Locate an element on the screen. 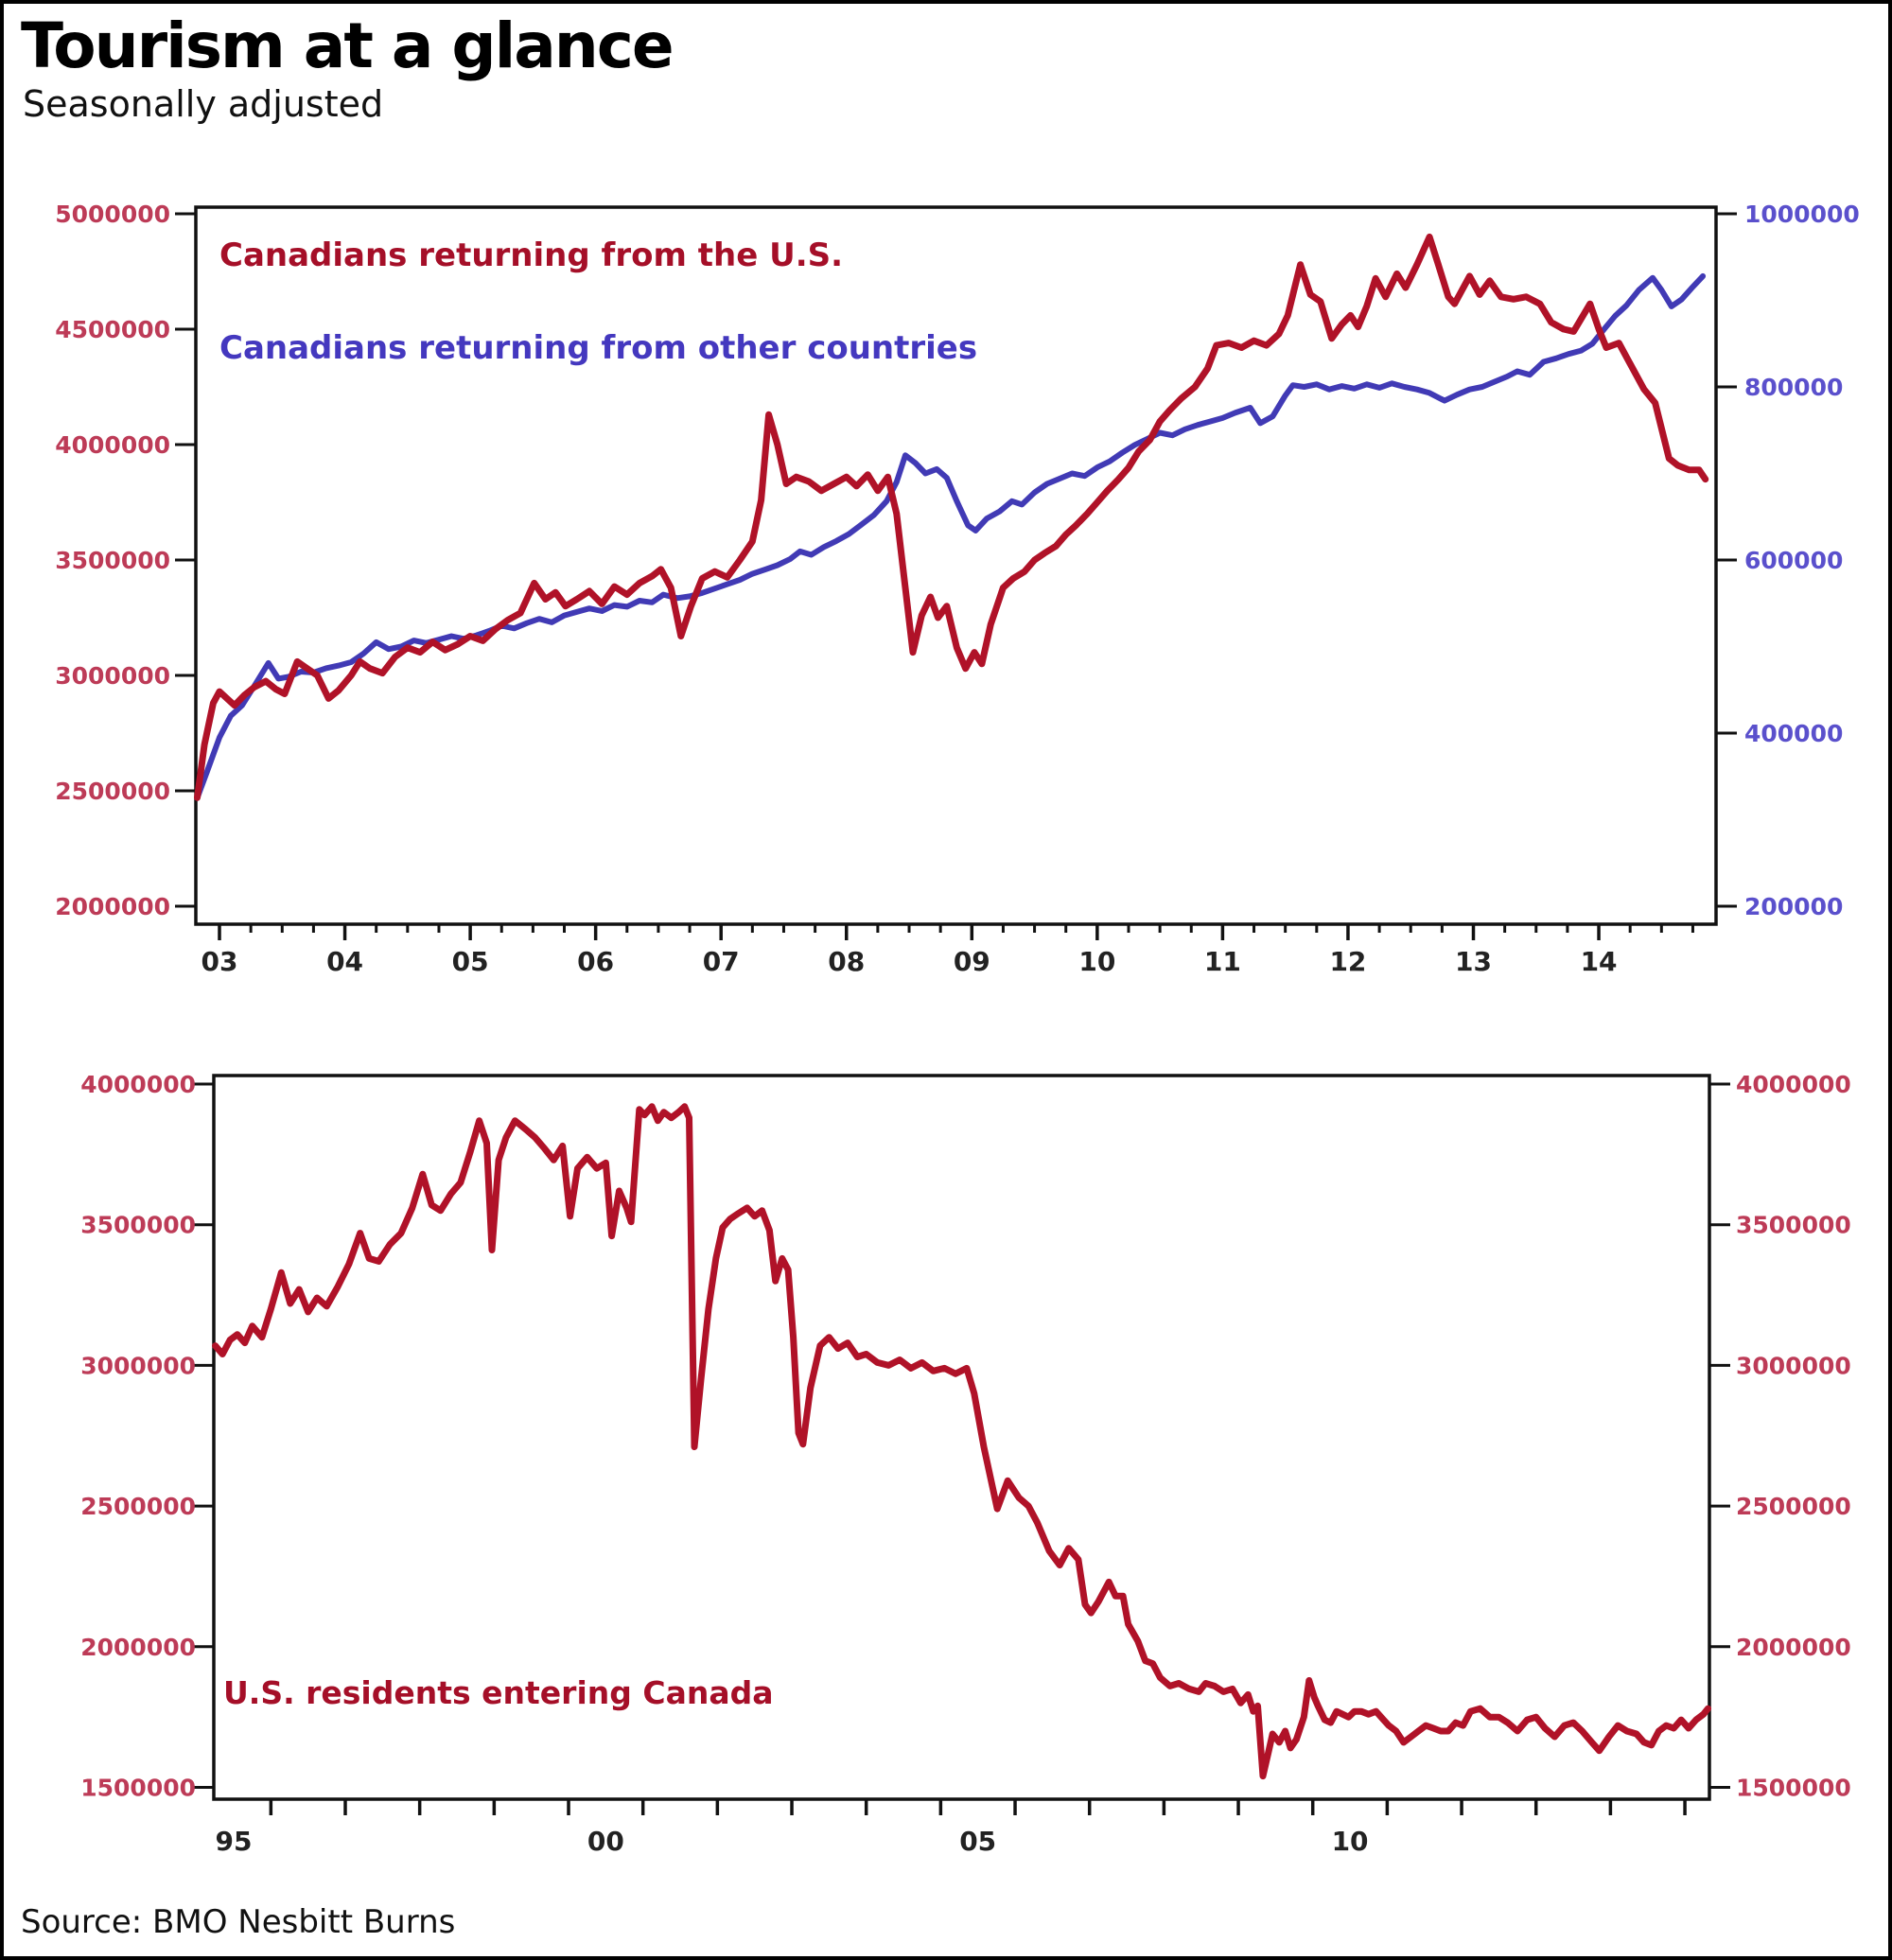 This screenshot has height=1960, width=1892. bottom-left-axis-label: 3500000 is located at coordinates (138, 1225).